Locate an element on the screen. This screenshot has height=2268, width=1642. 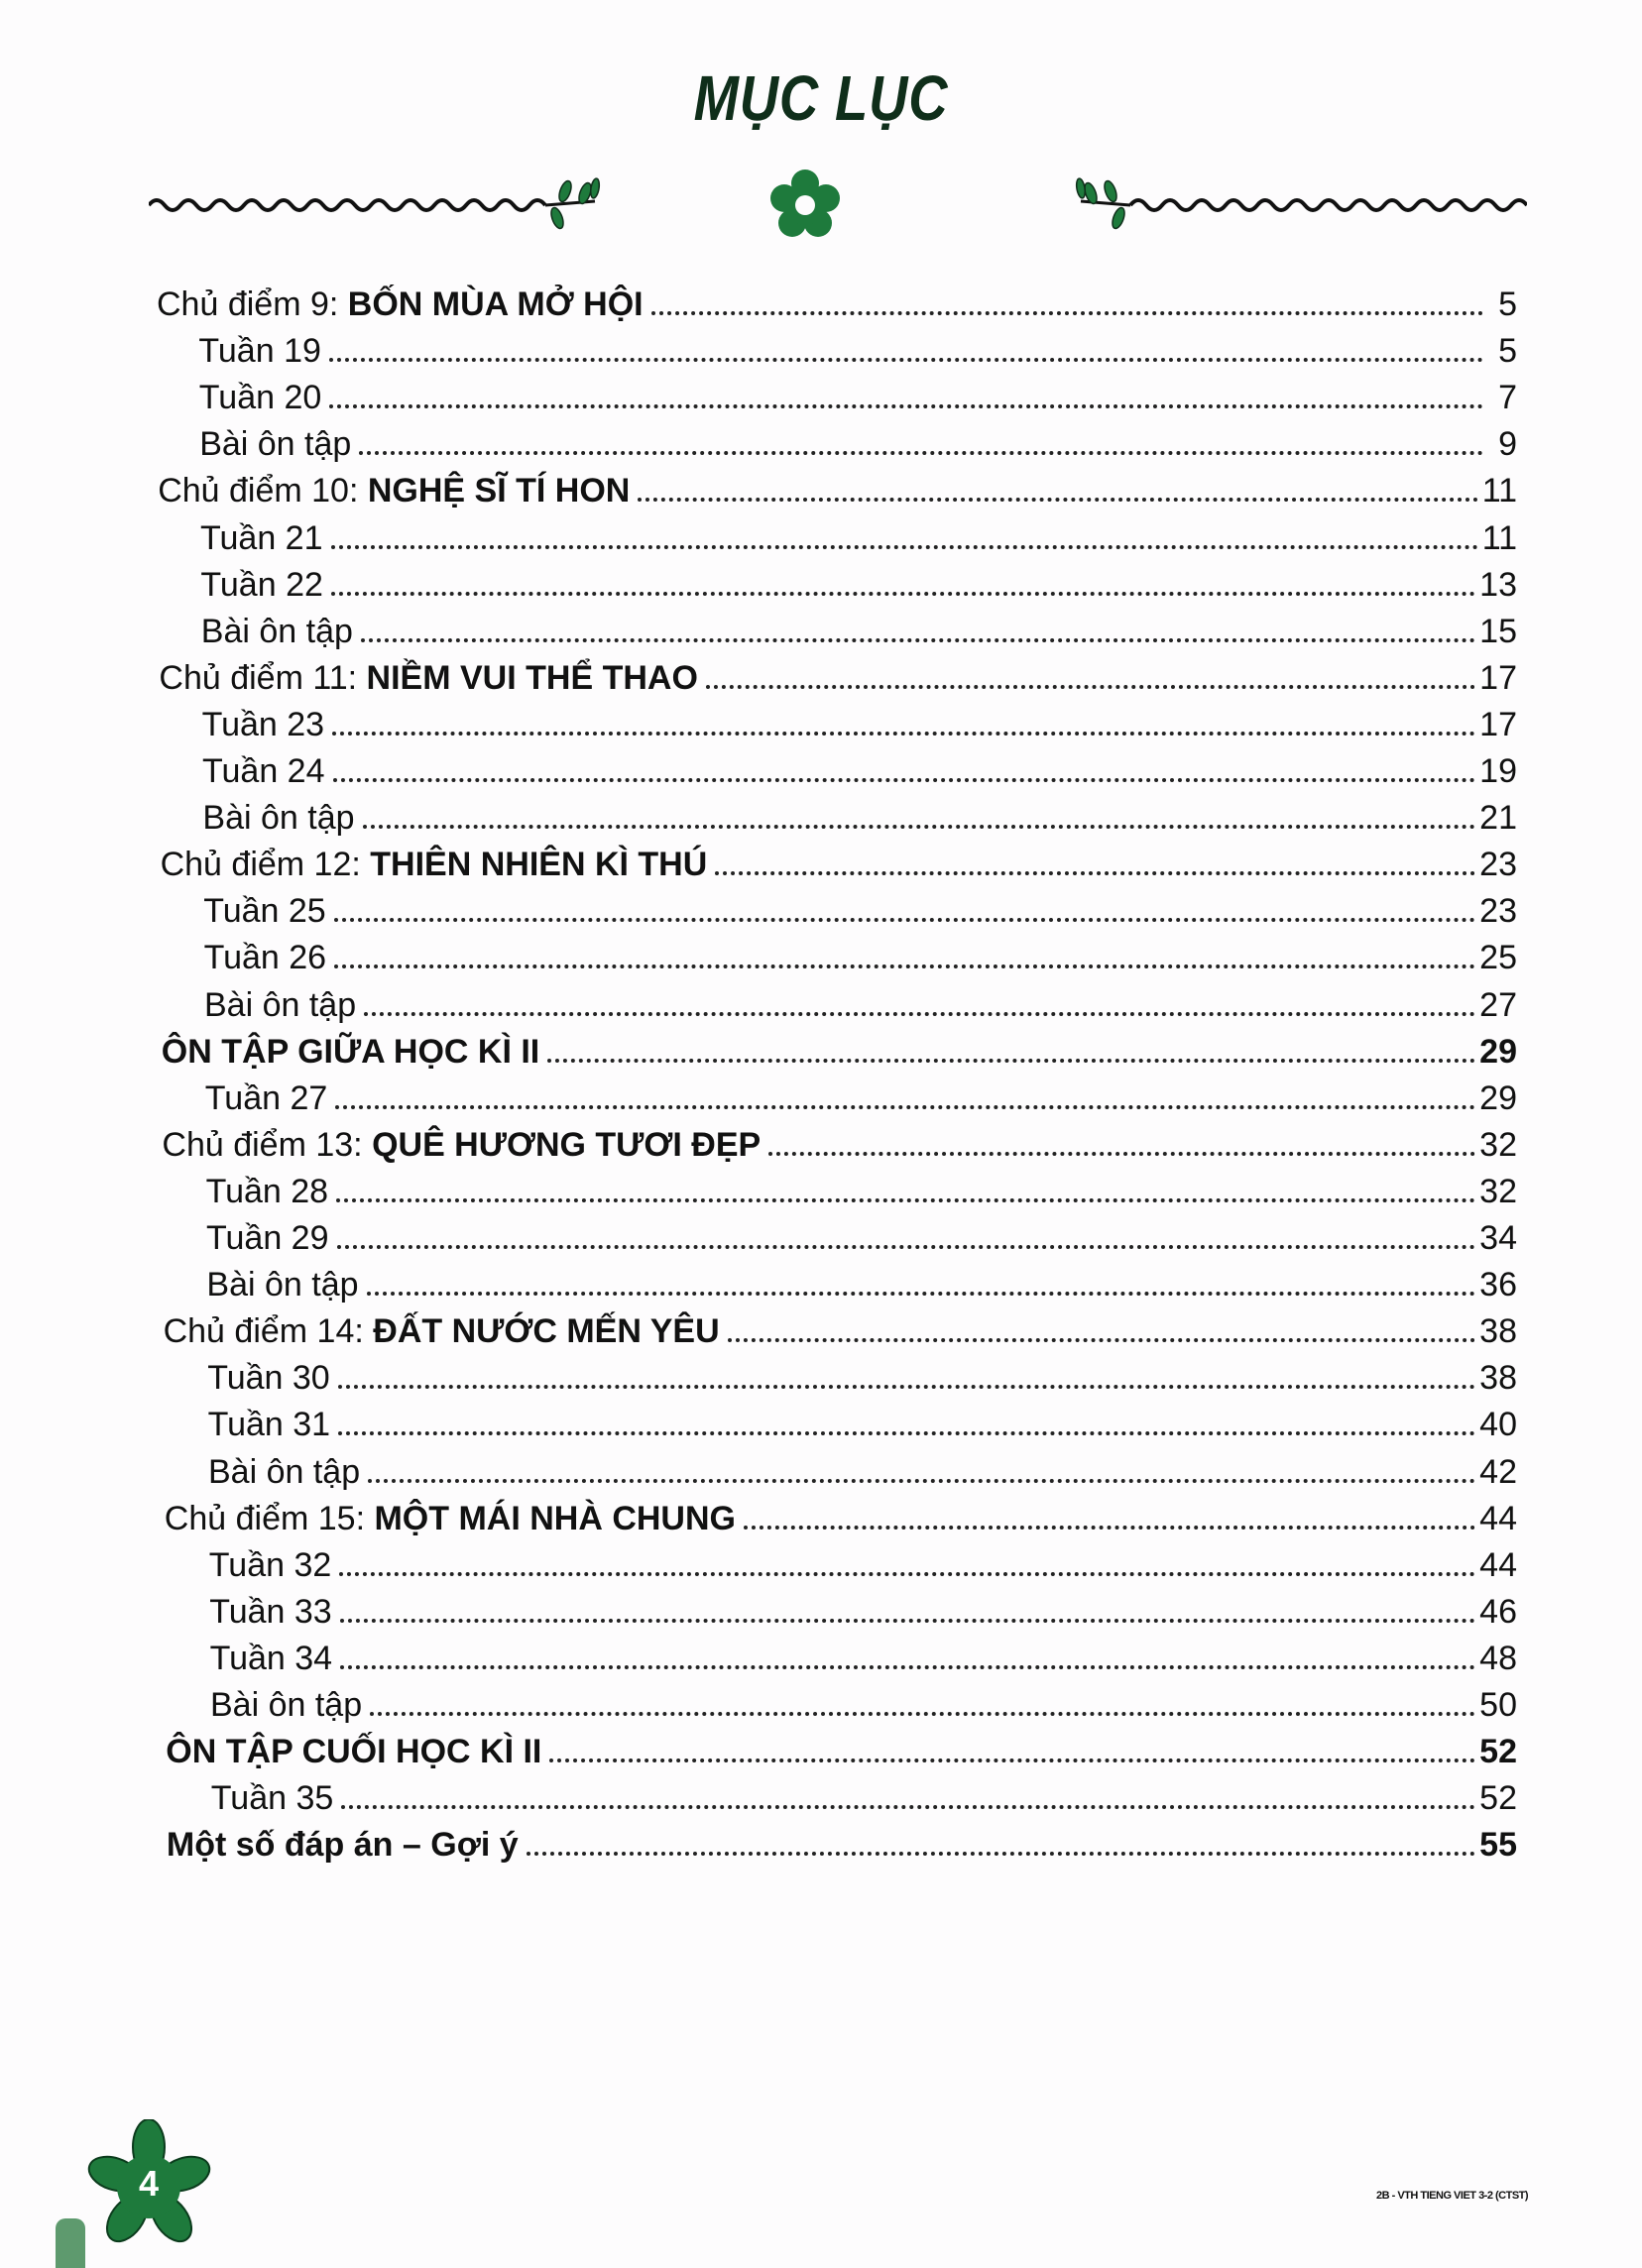
toc-entry: Chủ điểm 13: QUÊ HƯƠNG TƯƠI ĐẸP 32 is located at coordinates (839, 1149).